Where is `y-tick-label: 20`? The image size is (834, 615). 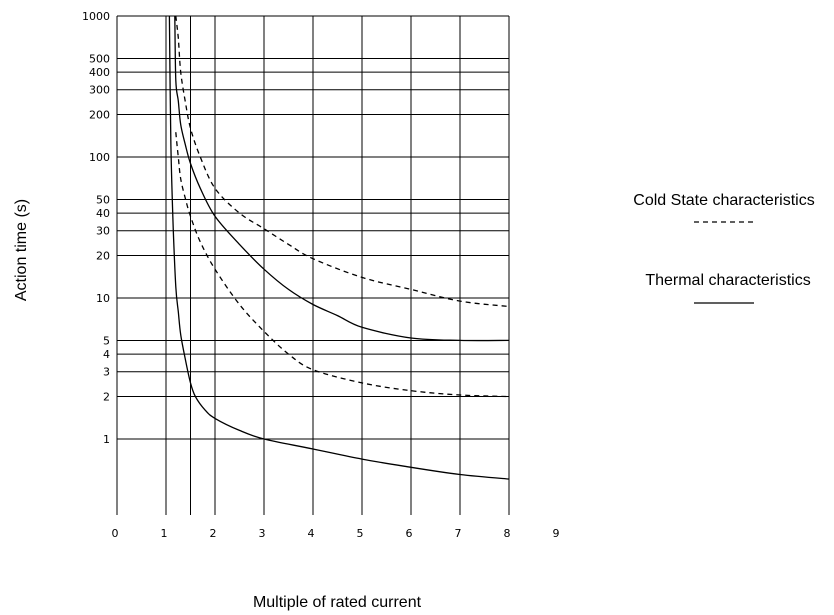 y-tick-label: 20 is located at coordinates (103, 256).